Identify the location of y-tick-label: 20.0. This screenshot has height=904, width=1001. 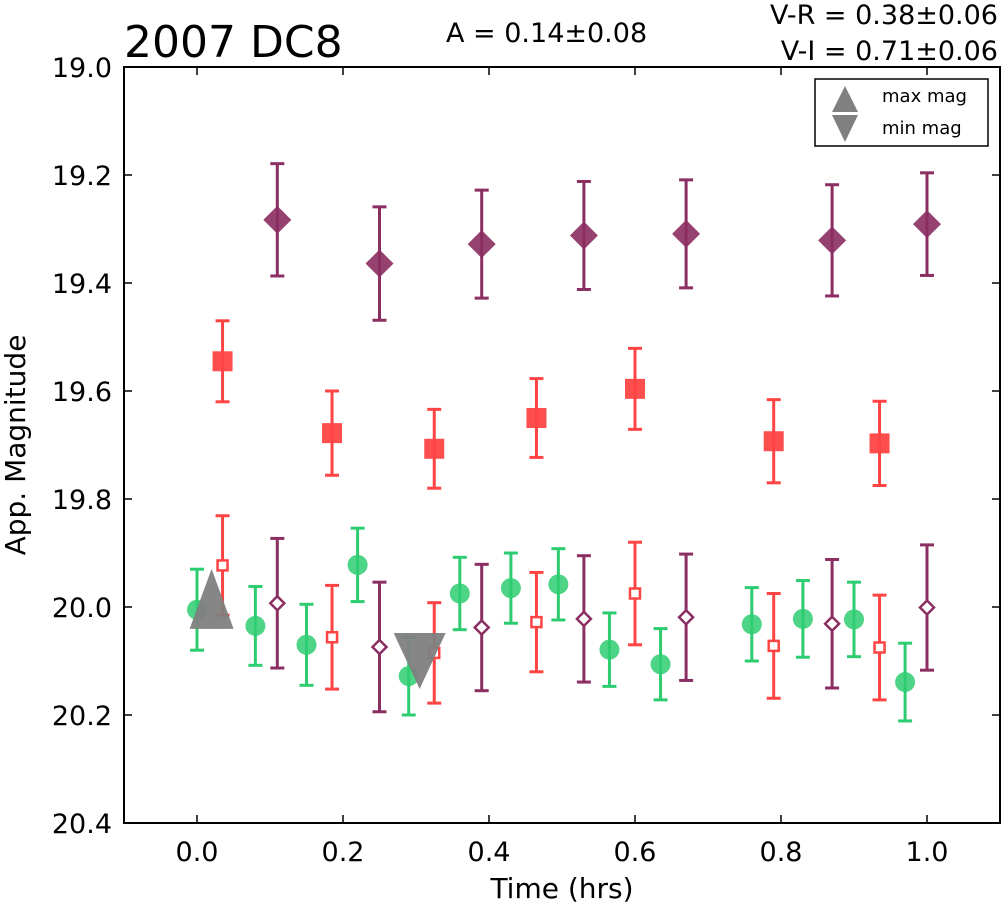
(82, 608).